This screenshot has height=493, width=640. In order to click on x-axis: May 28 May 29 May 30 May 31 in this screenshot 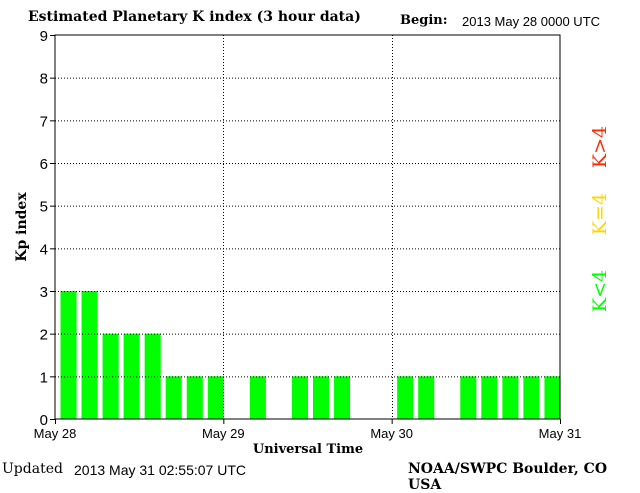, I will do `click(308, 430)`.